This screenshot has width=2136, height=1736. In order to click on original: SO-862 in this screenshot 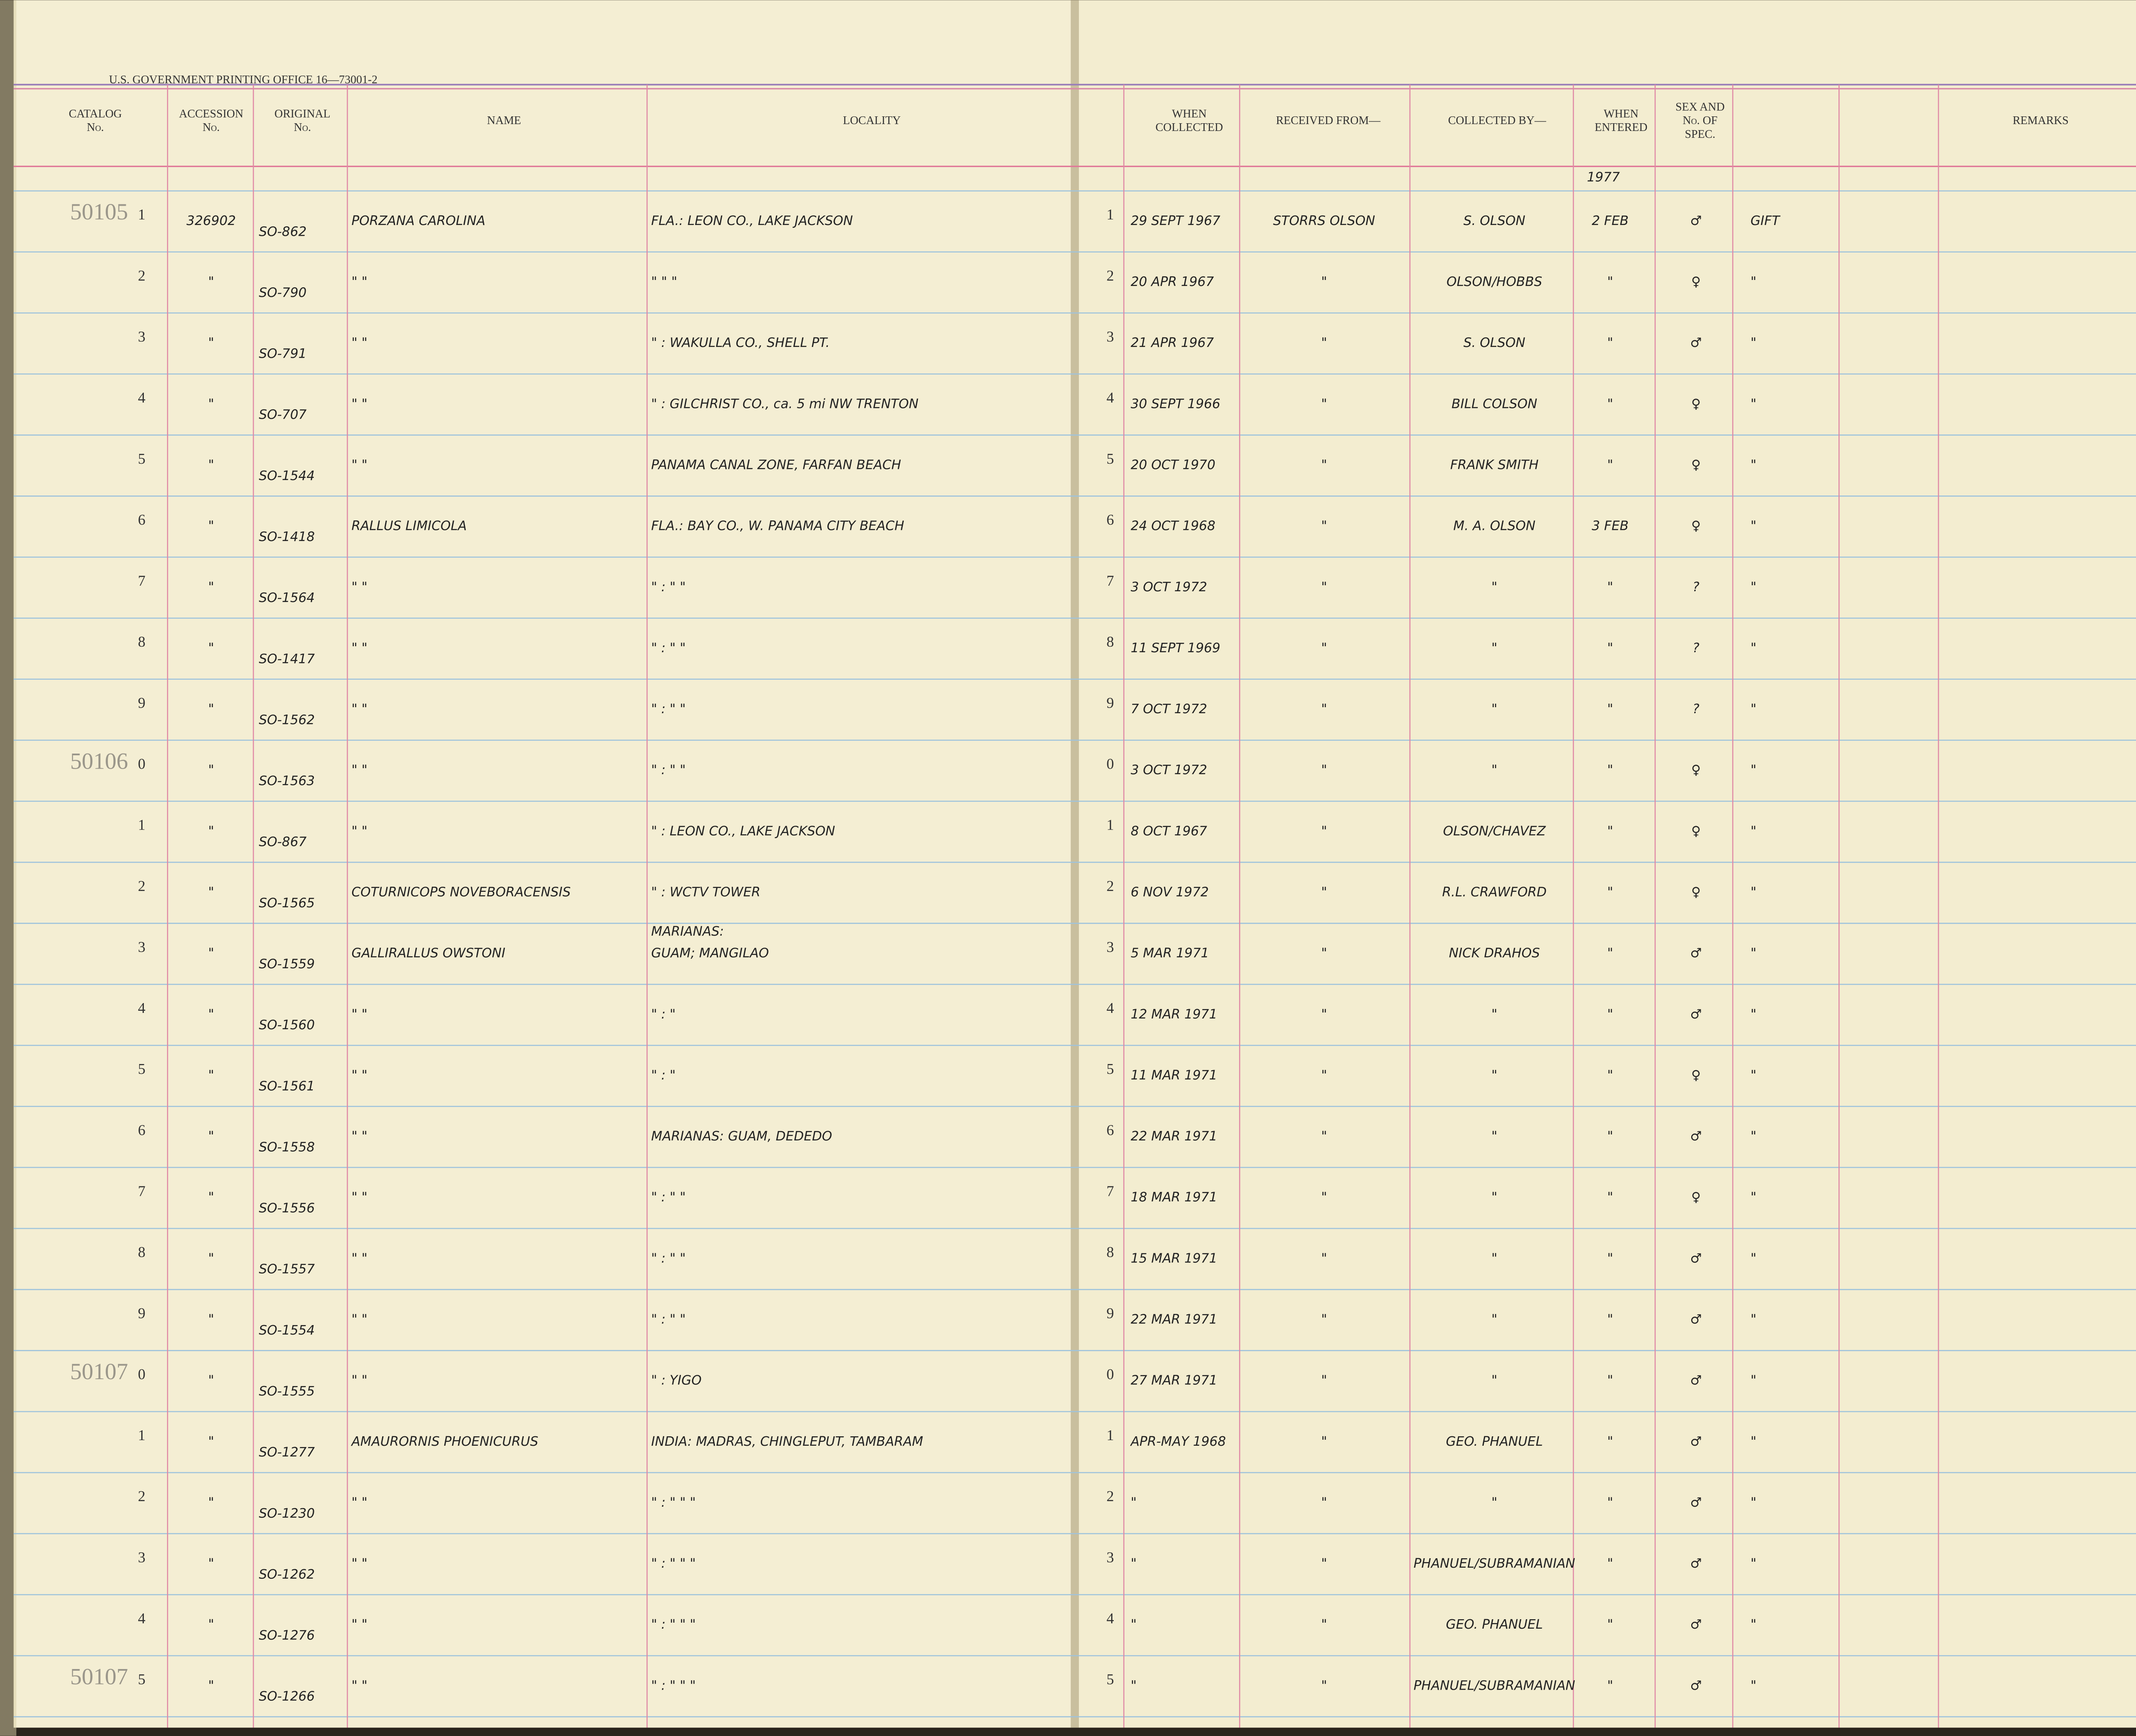, I will do `click(283, 231)`.